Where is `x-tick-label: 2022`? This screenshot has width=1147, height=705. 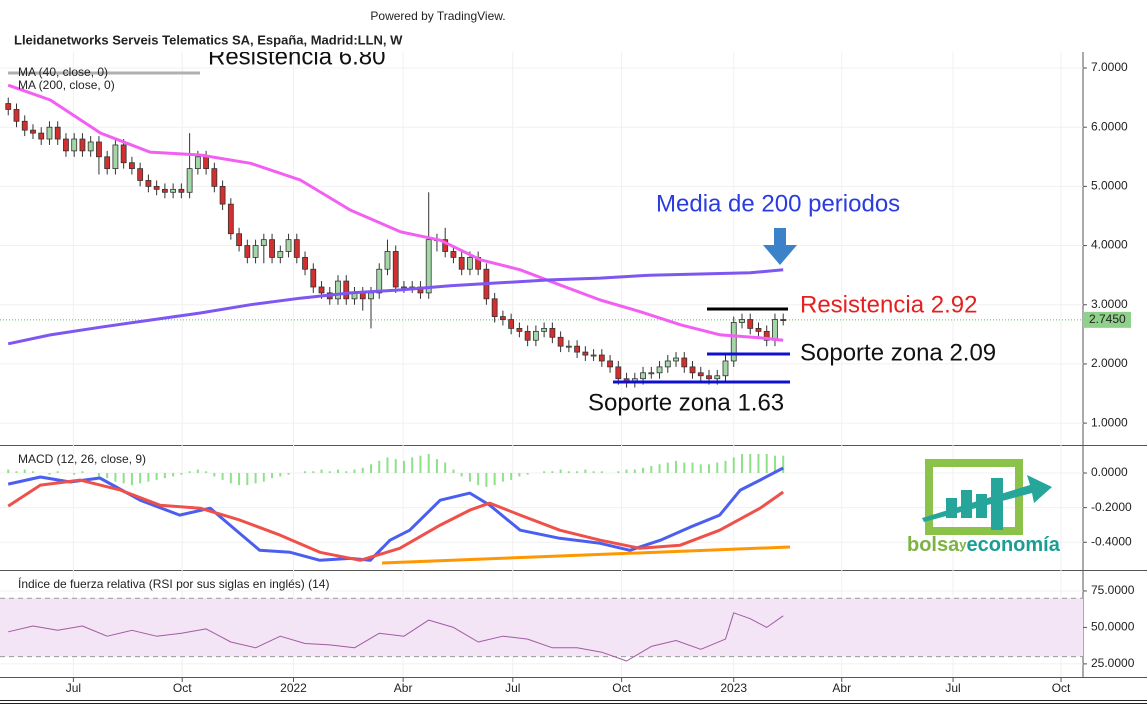
x-tick-label: 2022 is located at coordinates (293, 688).